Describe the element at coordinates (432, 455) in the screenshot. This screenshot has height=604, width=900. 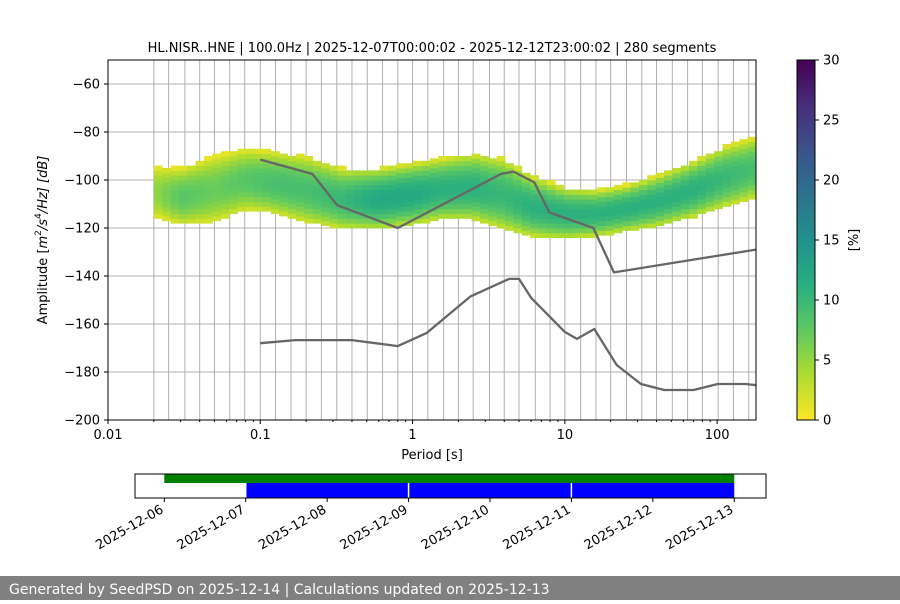
I see `x-axis-label: Period [s]` at that location.